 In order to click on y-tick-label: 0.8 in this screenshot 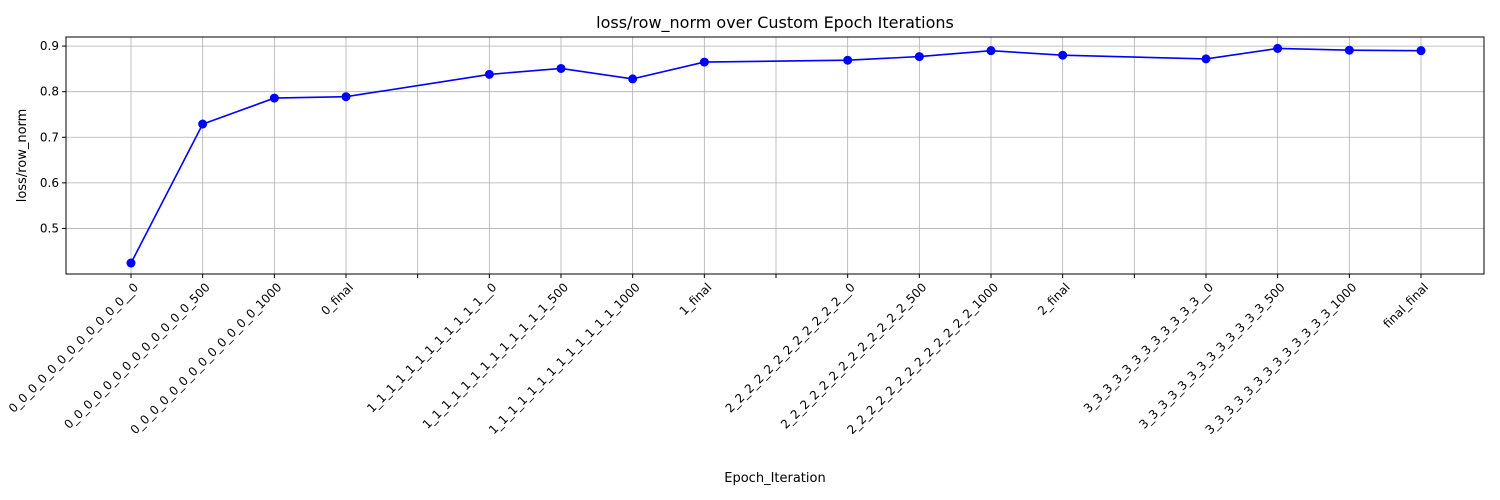, I will do `click(49, 92)`.